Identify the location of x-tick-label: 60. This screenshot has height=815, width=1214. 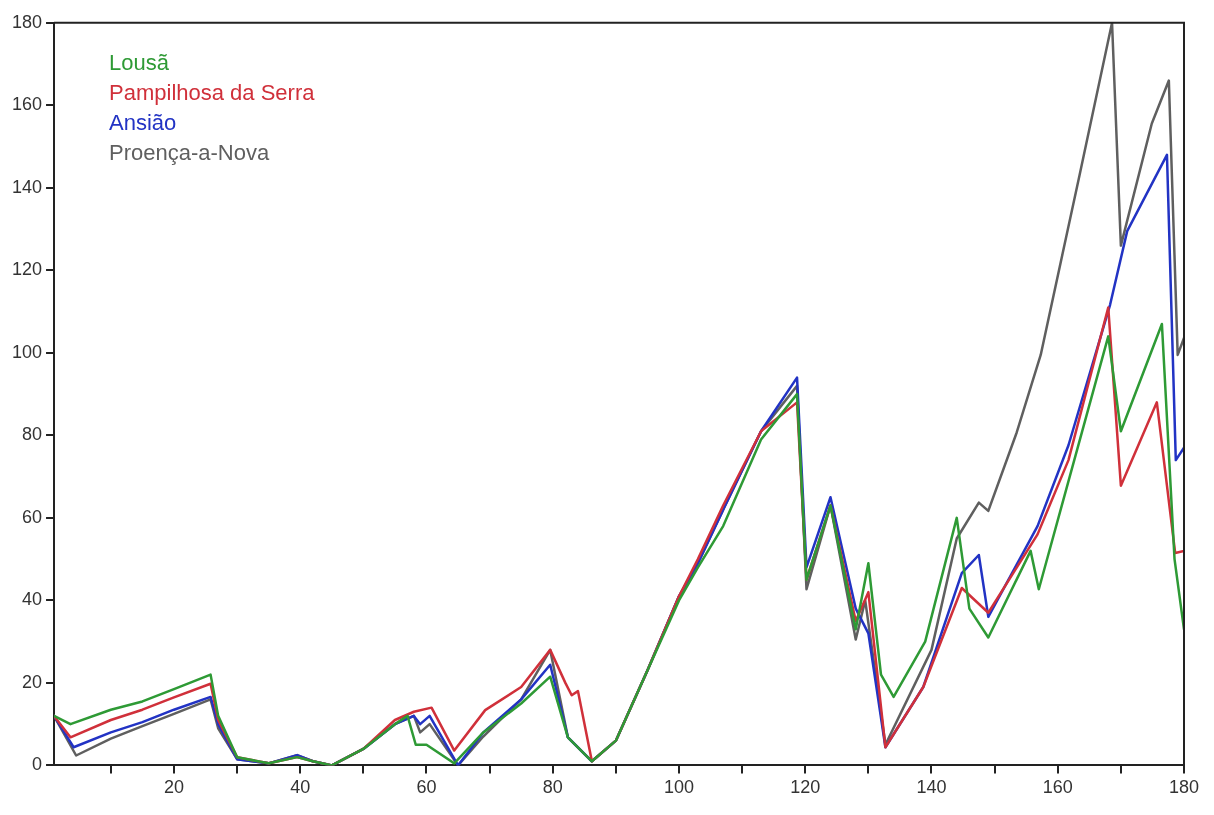
(426, 787).